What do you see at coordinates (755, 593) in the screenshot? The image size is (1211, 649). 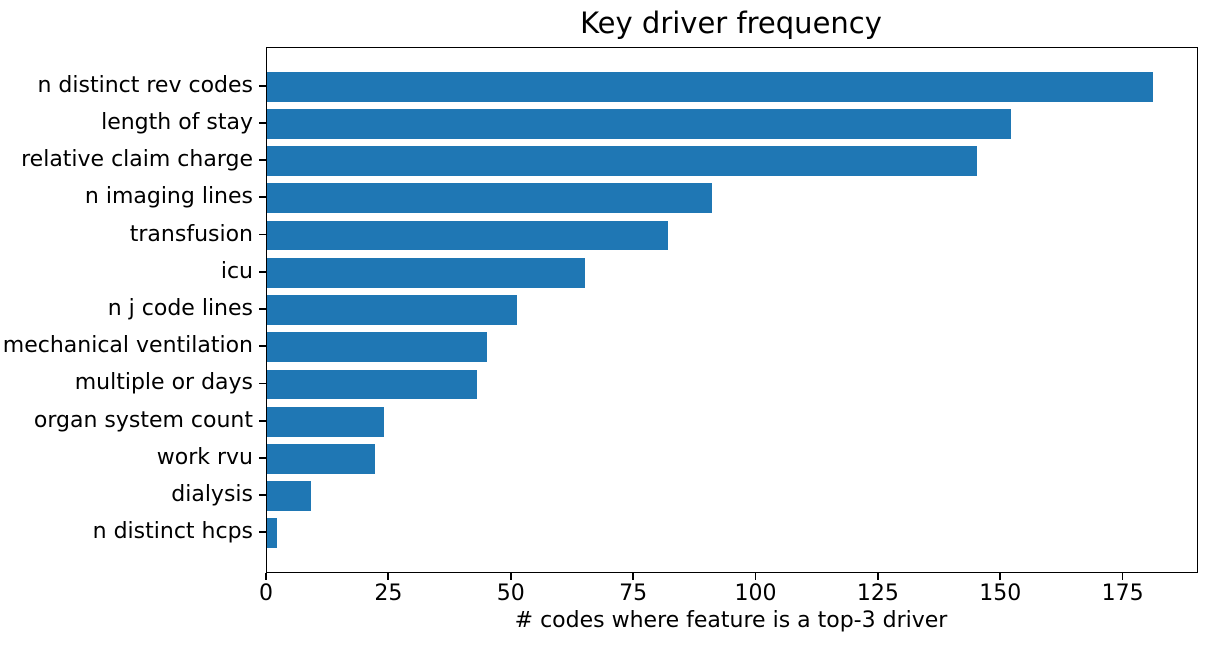 I see `x-tick-label: 100` at bounding box center [755, 593].